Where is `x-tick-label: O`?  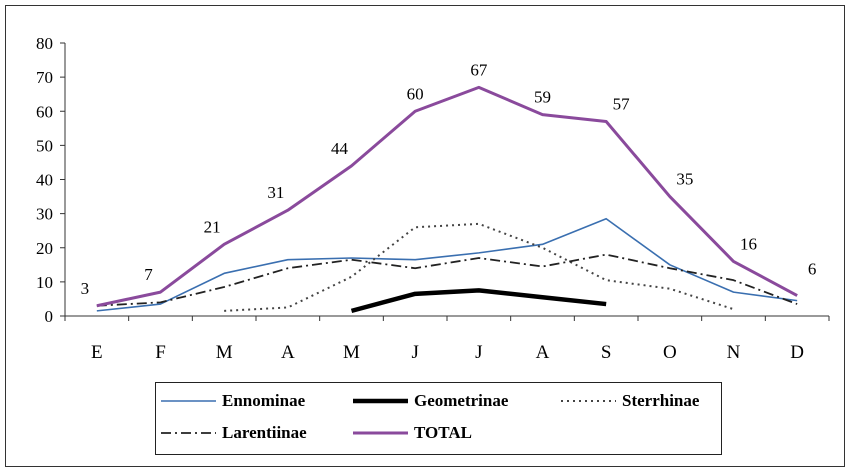
x-tick-label: O is located at coordinates (670, 352).